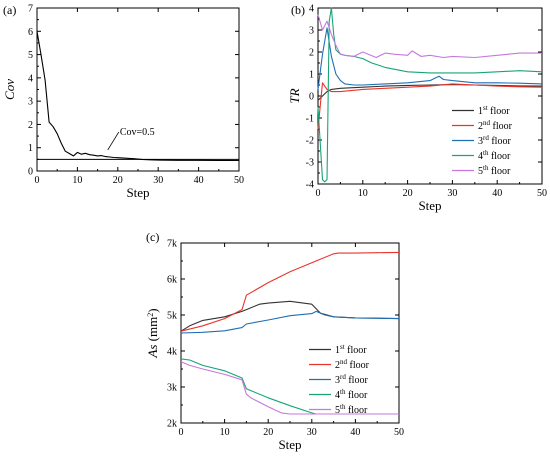 Image resolution: width=550 pixels, height=457 pixels. What do you see at coordinates (137, 132) in the screenshot?
I see `threshold-annotation: Cov=0.5` at bounding box center [137, 132].